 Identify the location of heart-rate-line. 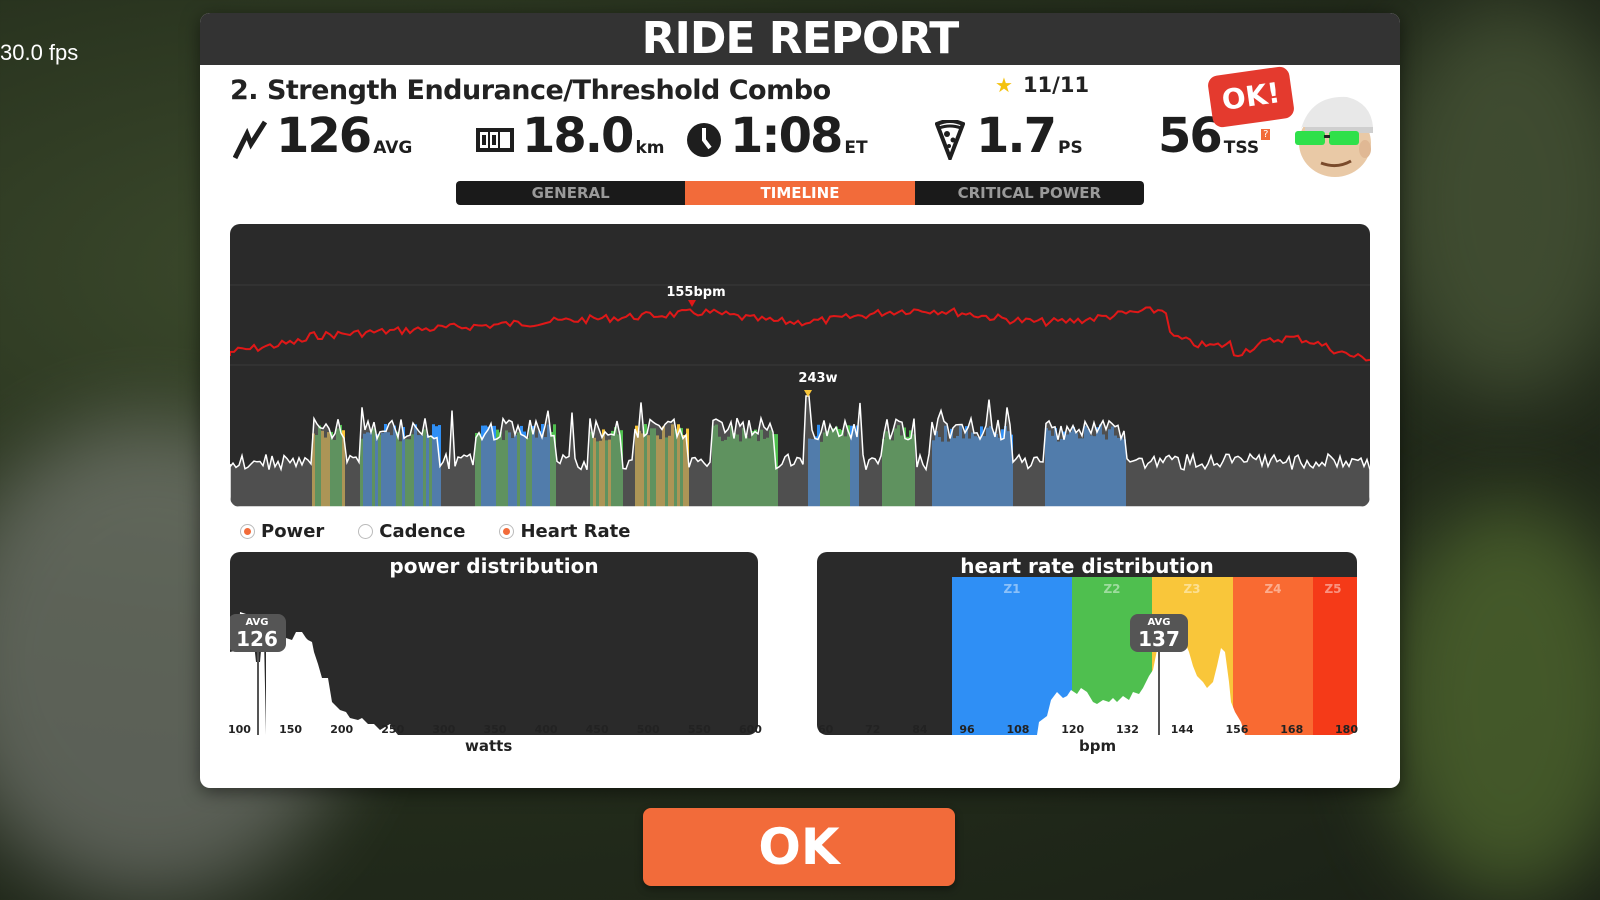
(800, 334).